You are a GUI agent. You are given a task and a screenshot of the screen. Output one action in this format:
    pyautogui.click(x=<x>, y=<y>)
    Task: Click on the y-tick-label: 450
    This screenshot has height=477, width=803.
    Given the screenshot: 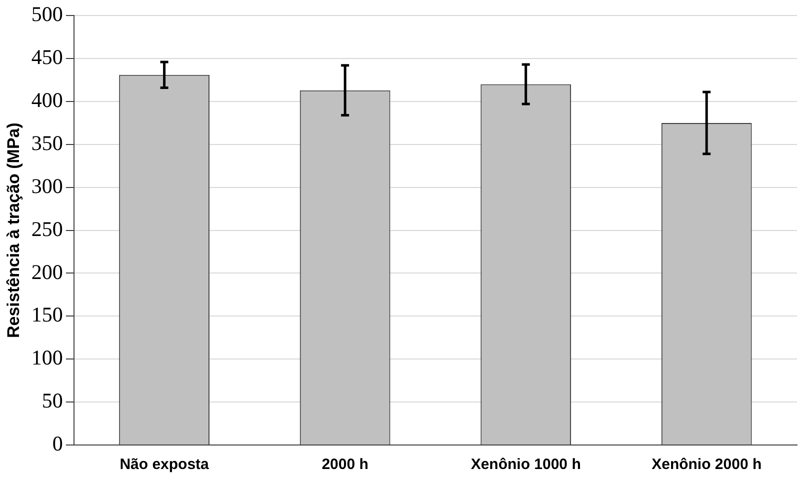 What is the action you would take?
    pyautogui.click(x=47, y=57)
    